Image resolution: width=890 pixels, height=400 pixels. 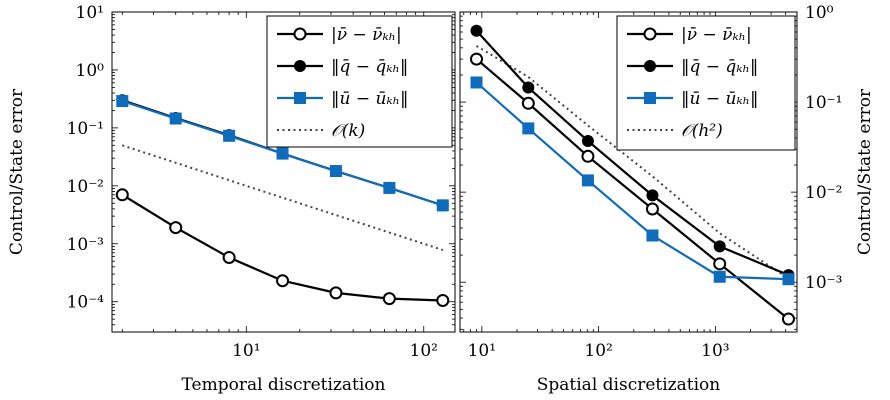 I want to click on legend: |ν̄ − ν̄ₖₕ| ‖q̄ − q̄ₖₕ‖ ‖ū − ūₖₕ‖ 𝒪(k), so click(x=359, y=81).